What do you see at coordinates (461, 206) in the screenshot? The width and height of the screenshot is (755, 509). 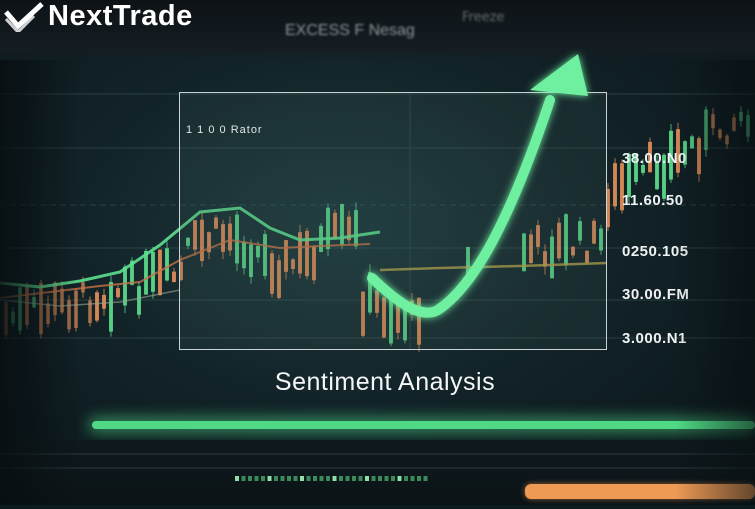 I see `arrow-curve` at bounding box center [461, 206].